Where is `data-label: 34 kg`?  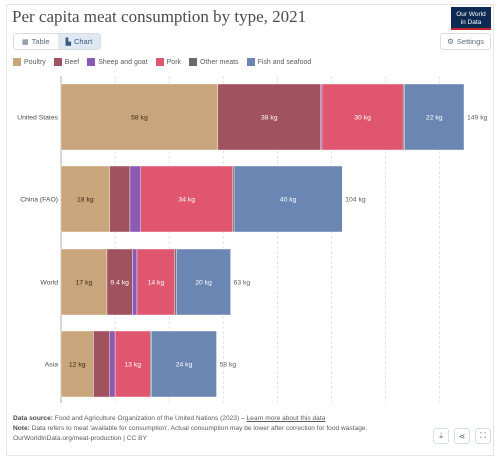 data-label: 34 kg is located at coordinates (186, 200).